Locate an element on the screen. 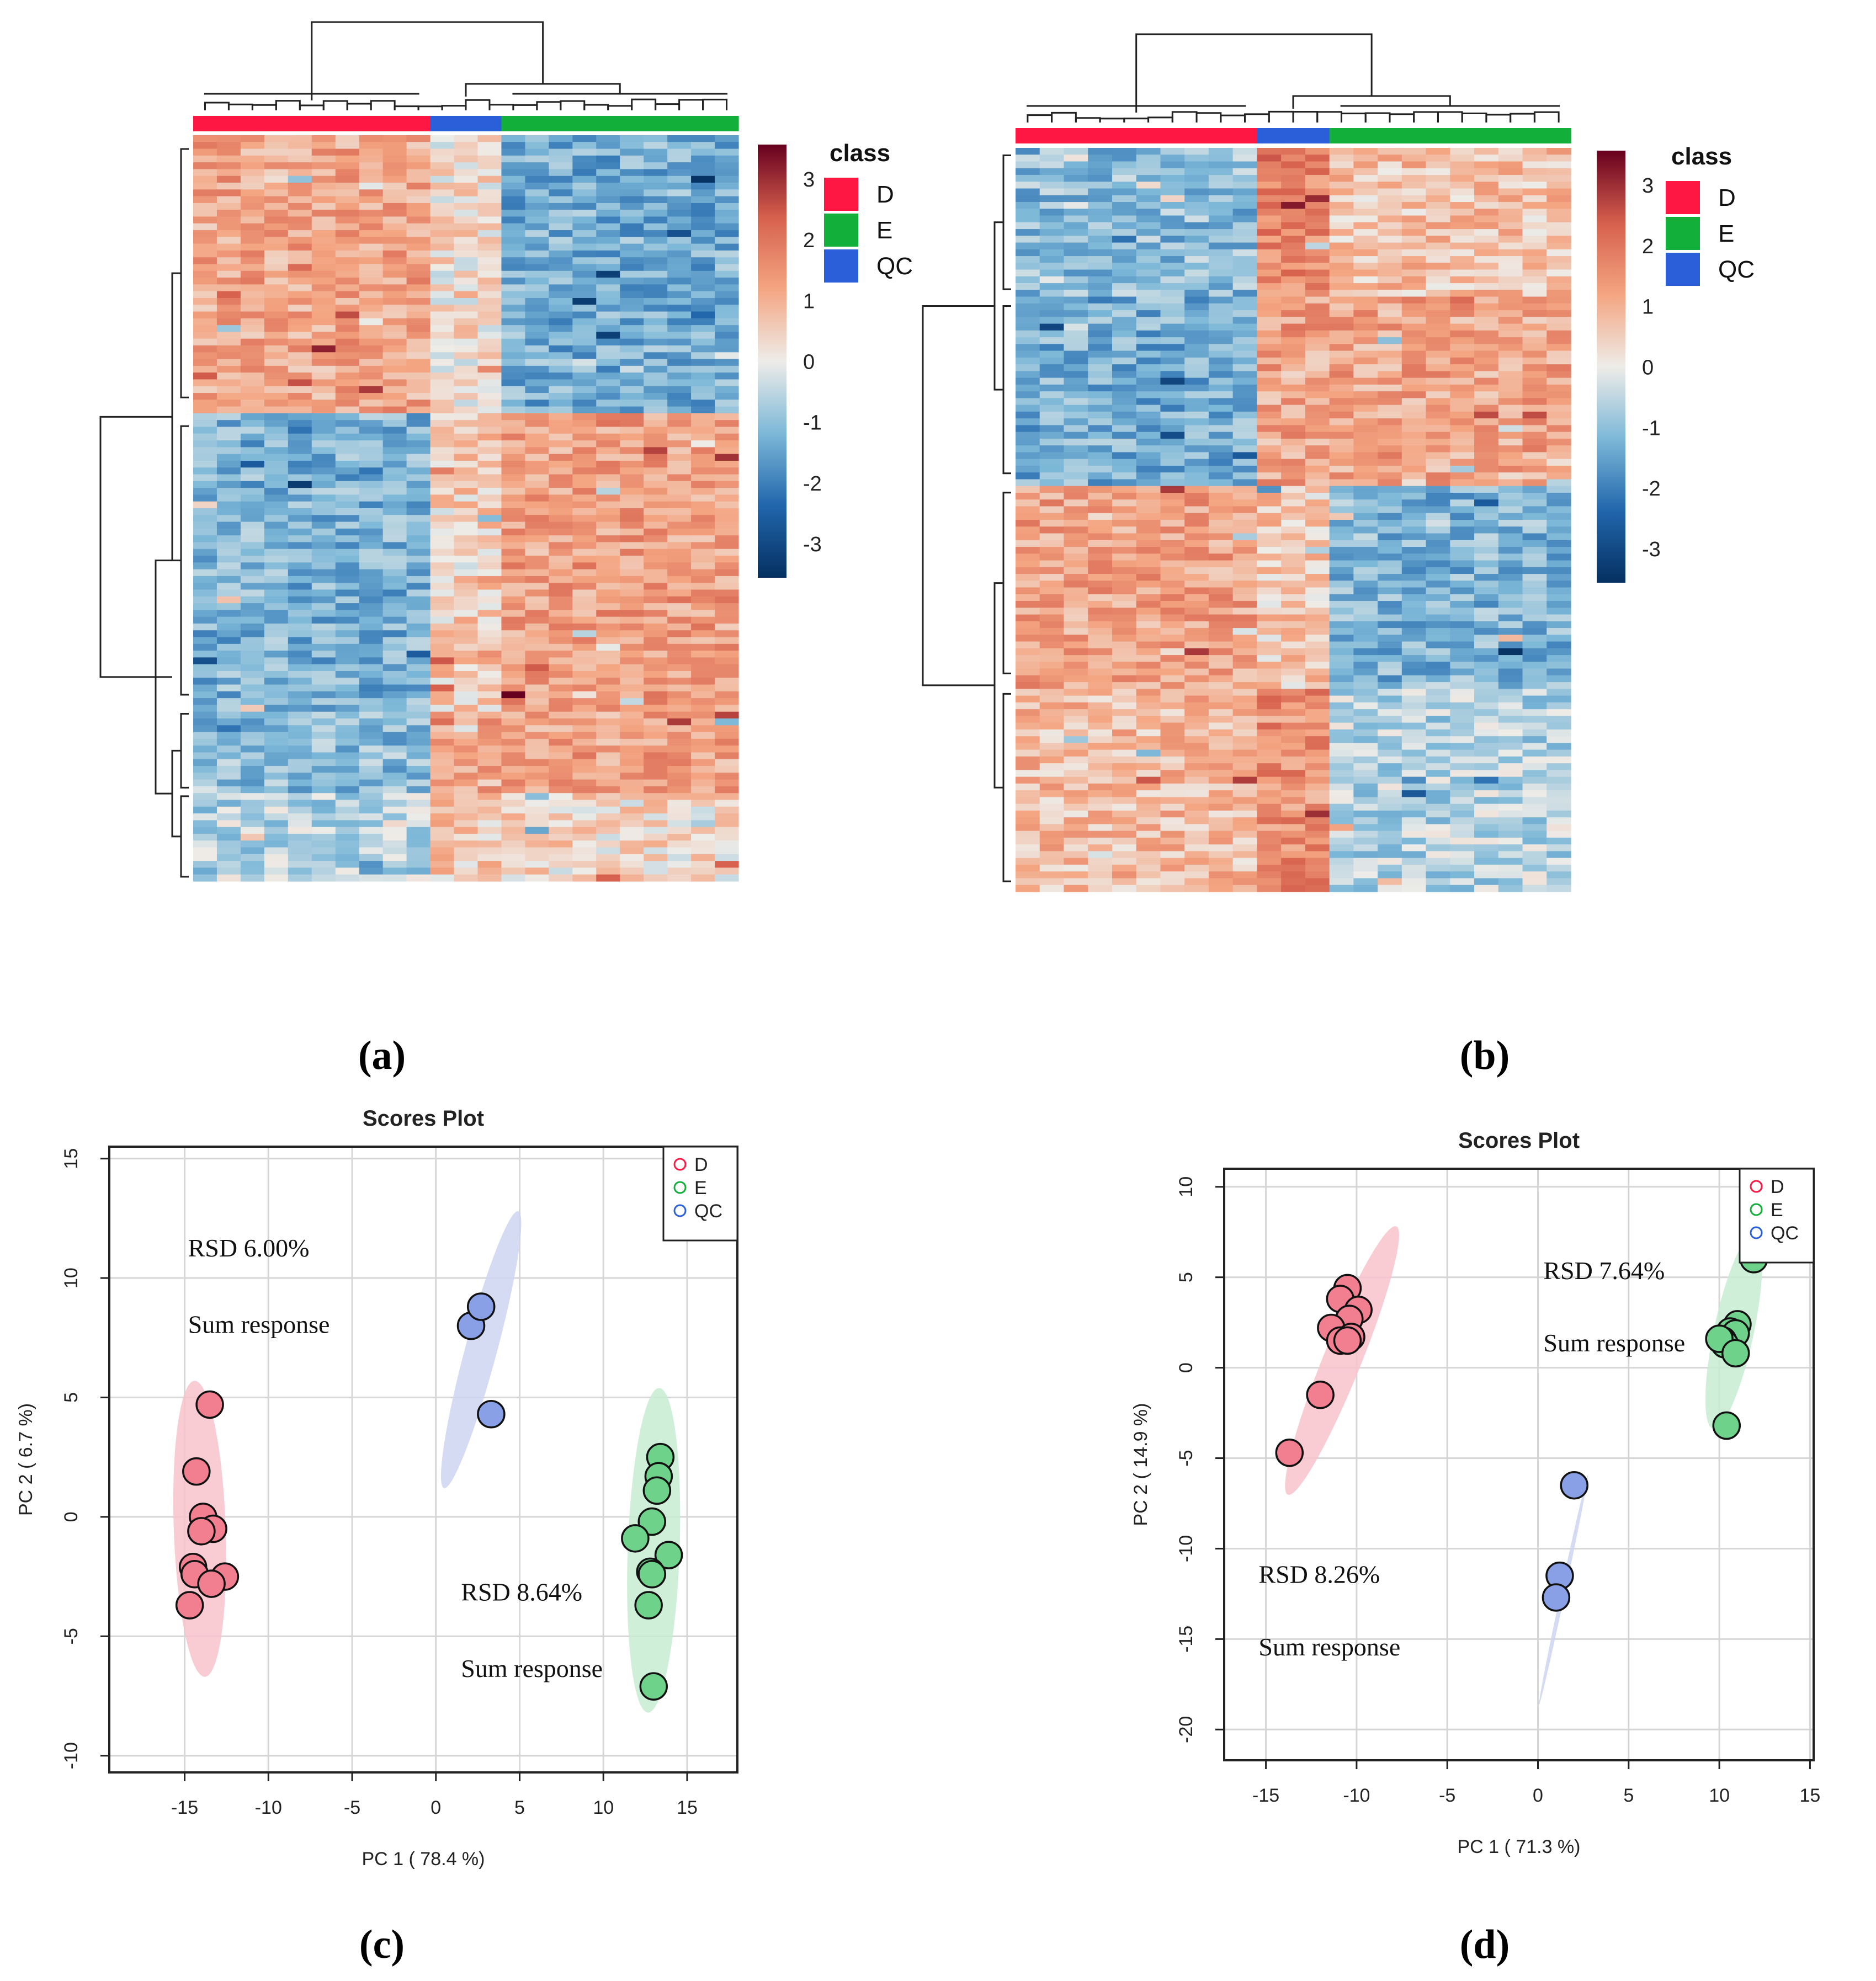 The height and width of the screenshot is (1981, 1876). class-bar-cell-D is located at coordinates (1172, 135).